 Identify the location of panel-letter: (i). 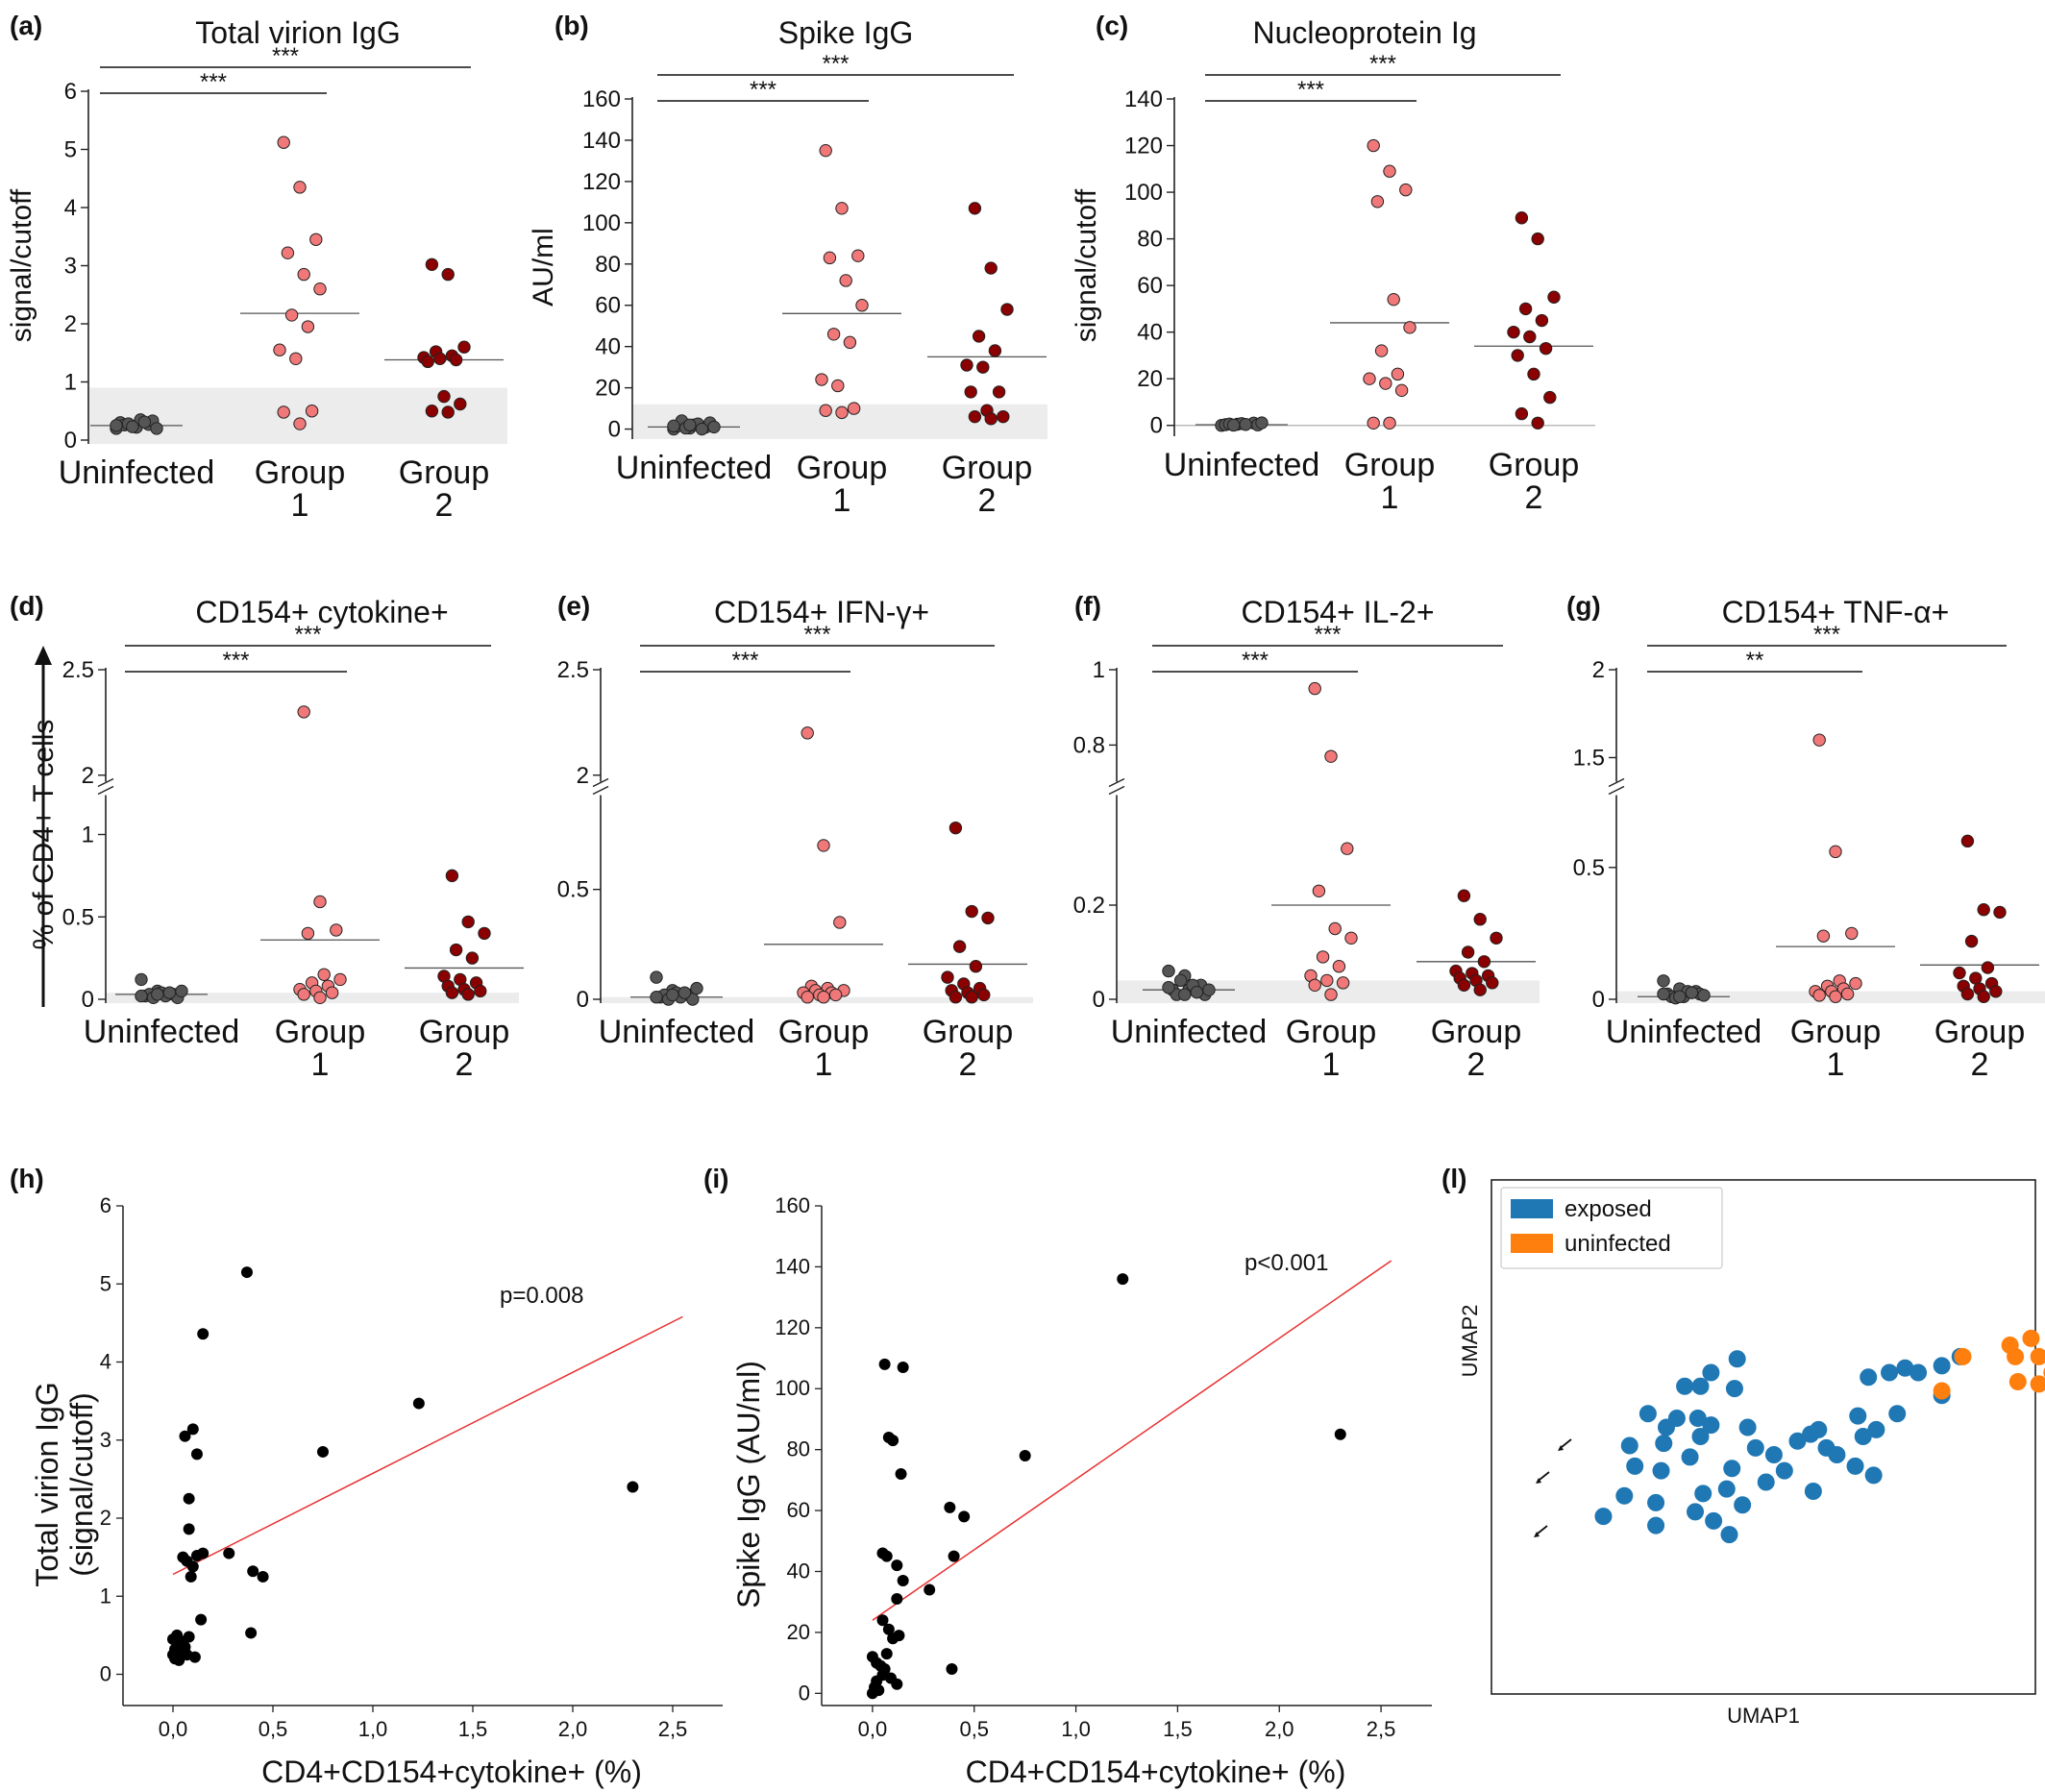
(715, 1178).